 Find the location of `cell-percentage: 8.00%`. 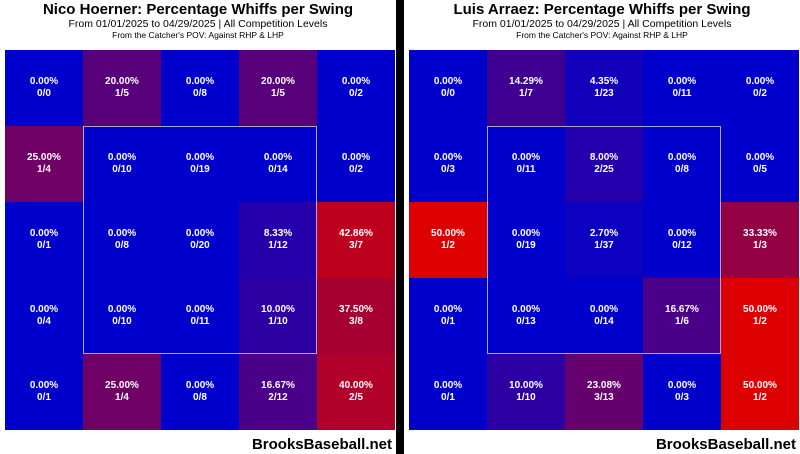

cell-percentage: 8.00% is located at coordinates (604, 157).